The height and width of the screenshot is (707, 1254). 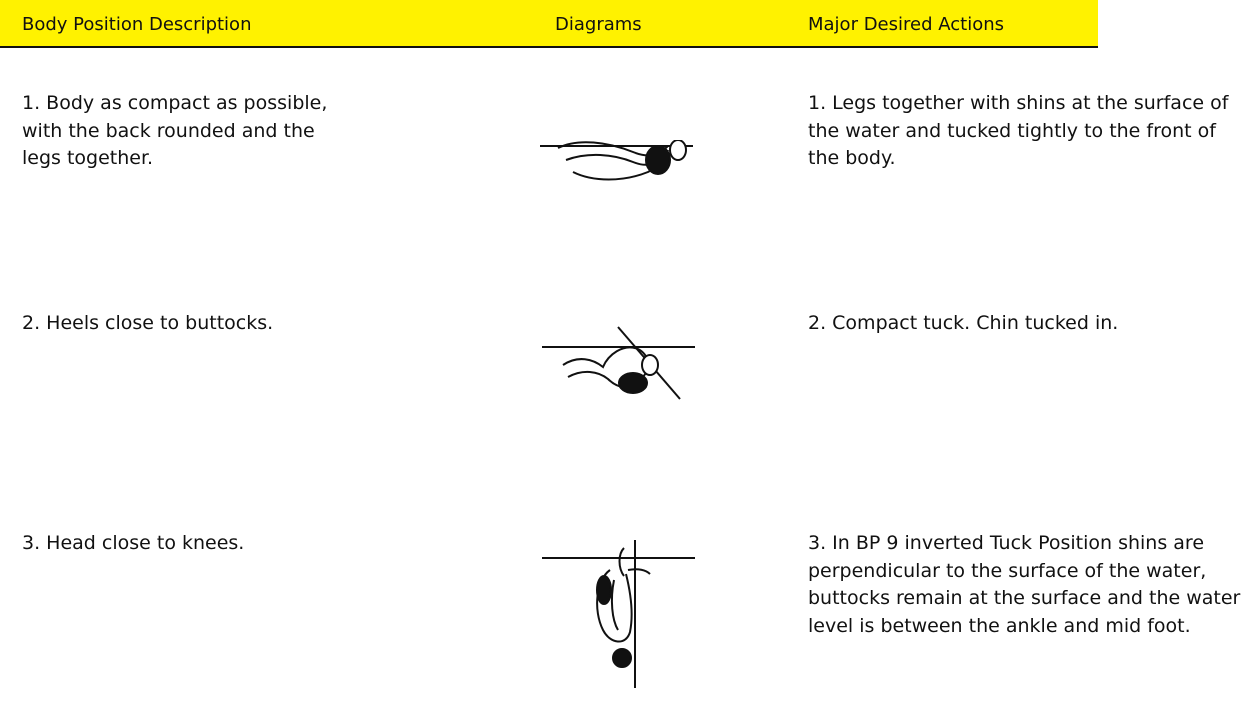 I want to click on description: 2. Heels close to buttocks., so click(x=148, y=323).